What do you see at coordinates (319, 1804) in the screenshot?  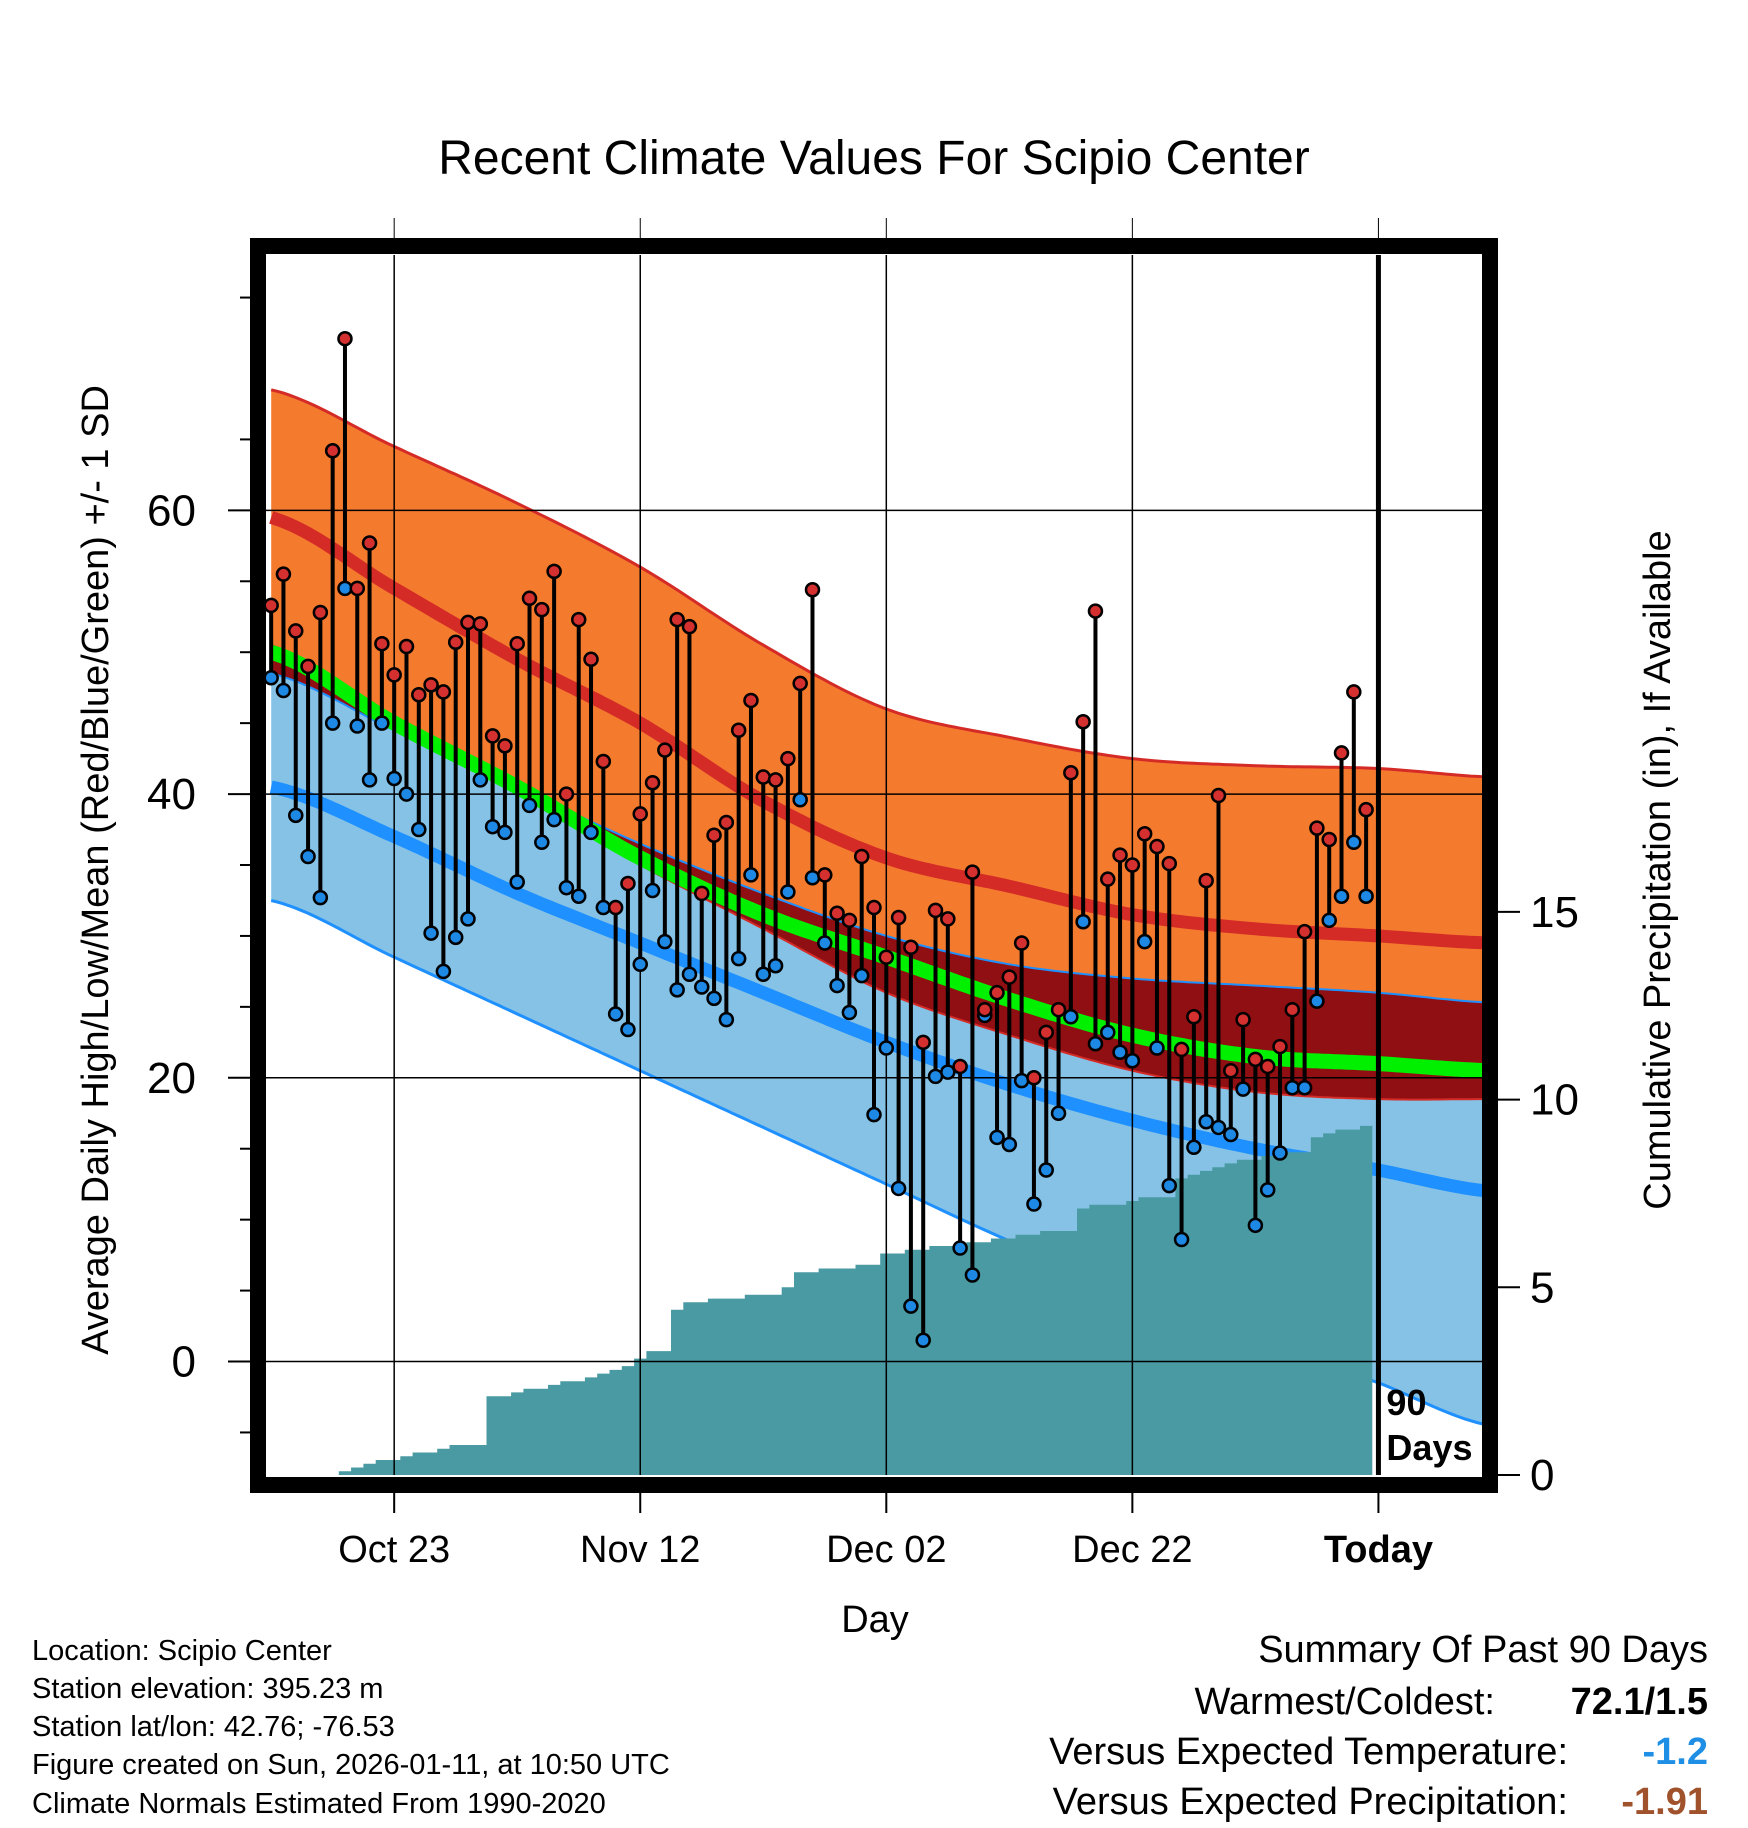 I see `normals-source-text: Climate Normals Estimated From 1990-2020` at bounding box center [319, 1804].